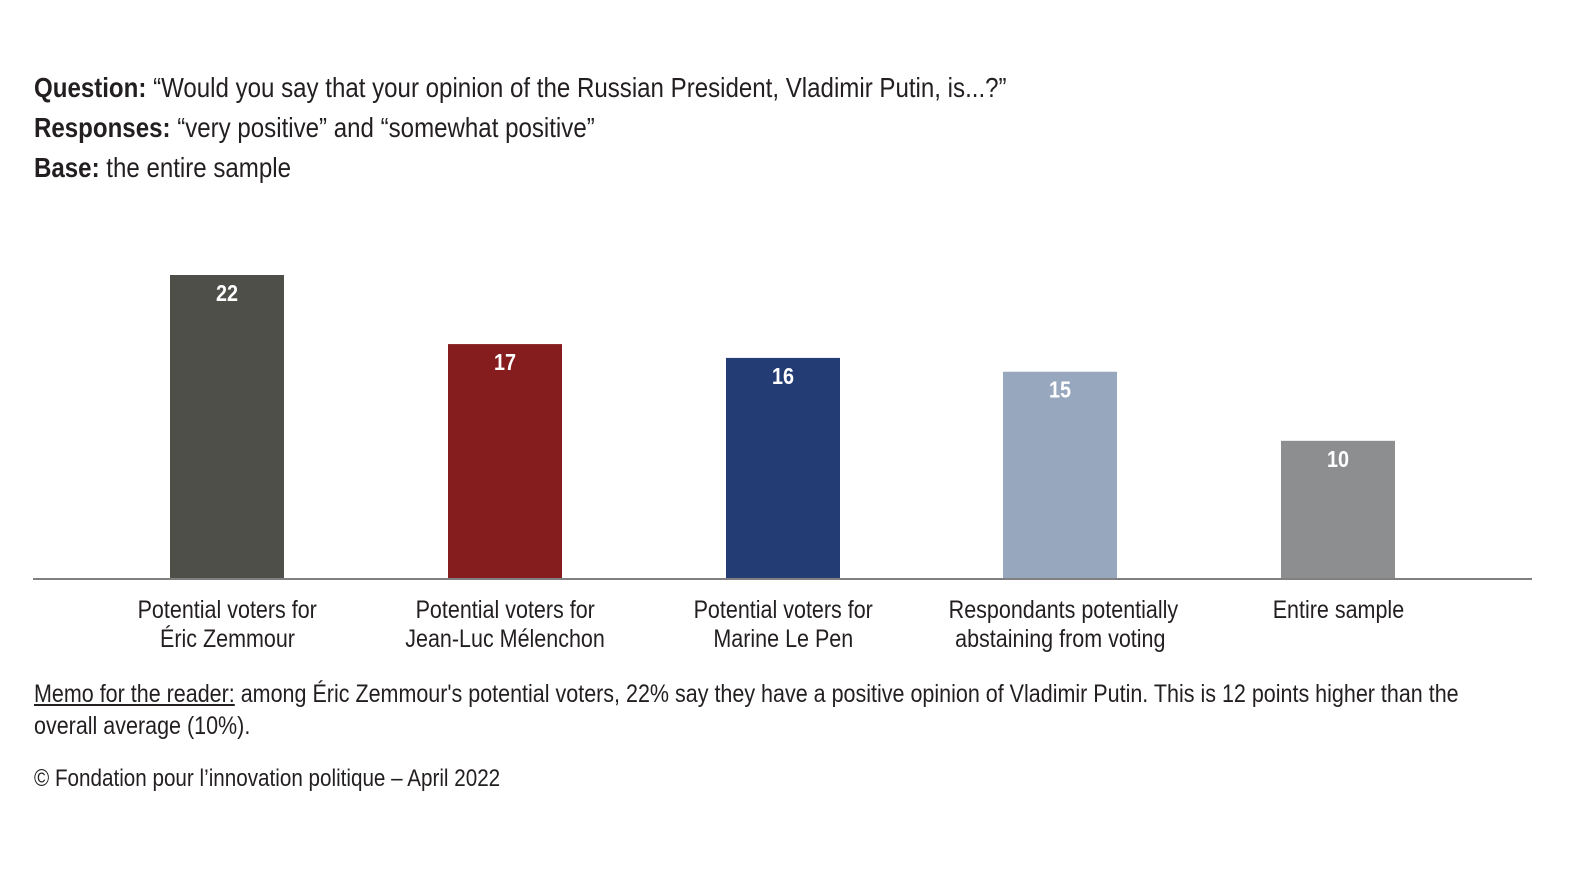 Image resolution: width=1588 pixels, height=894 pixels. What do you see at coordinates (1060, 639) in the screenshot?
I see `category-label-line: abstaining from voting` at bounding box center [1060, 639].